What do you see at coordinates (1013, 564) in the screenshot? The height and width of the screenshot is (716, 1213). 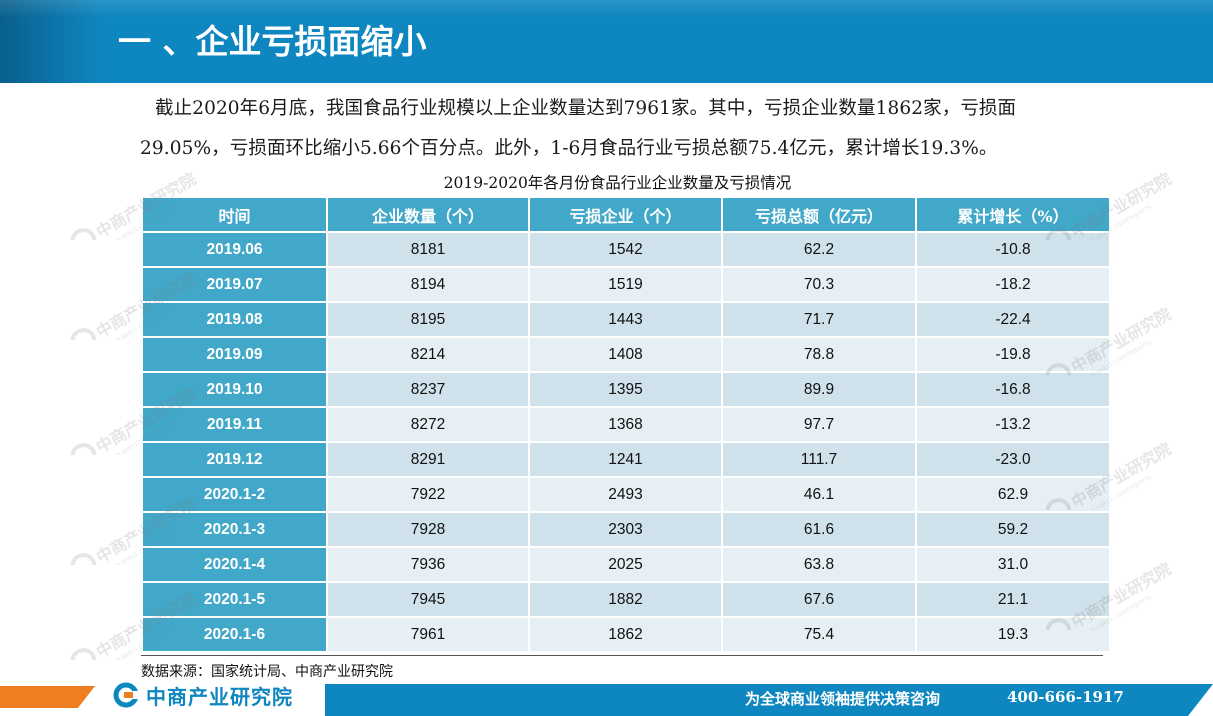 I see `cell-cumulative-growth: 31.0` at bounding box center [1013, 564].